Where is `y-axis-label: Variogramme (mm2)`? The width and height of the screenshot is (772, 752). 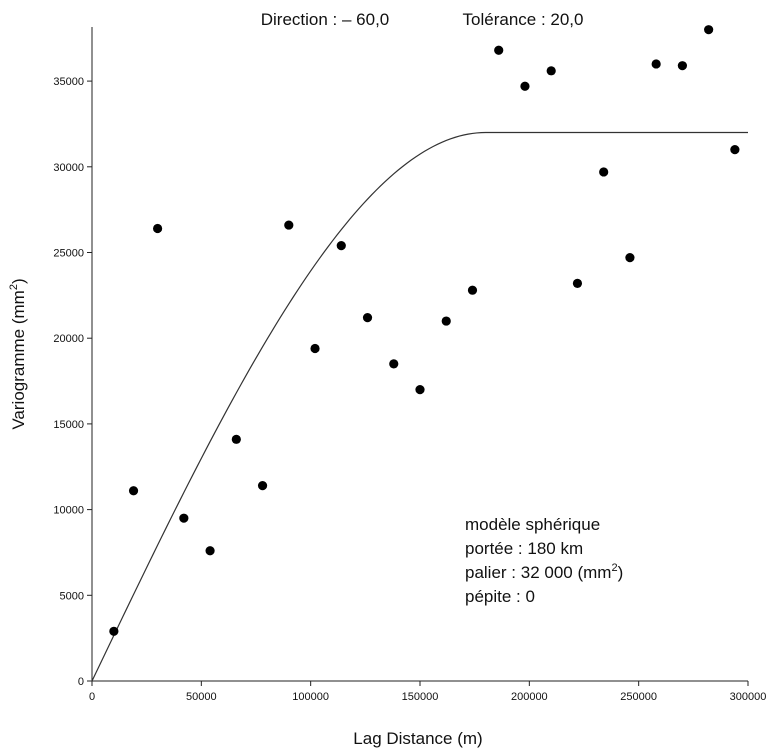 y-axis-label: Variogramme (mm2) is located at coordinates (18, 353).